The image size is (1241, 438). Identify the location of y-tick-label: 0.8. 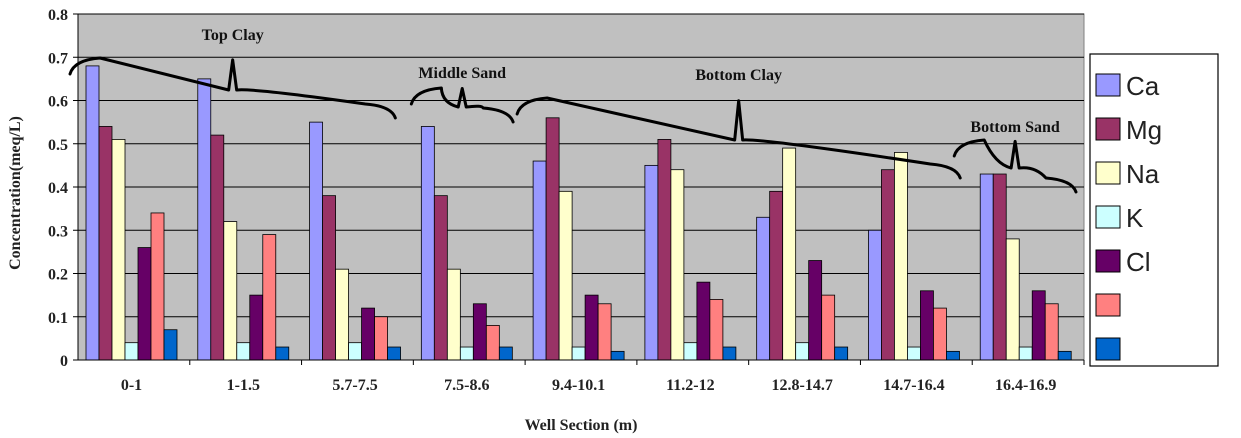
(58, 15).